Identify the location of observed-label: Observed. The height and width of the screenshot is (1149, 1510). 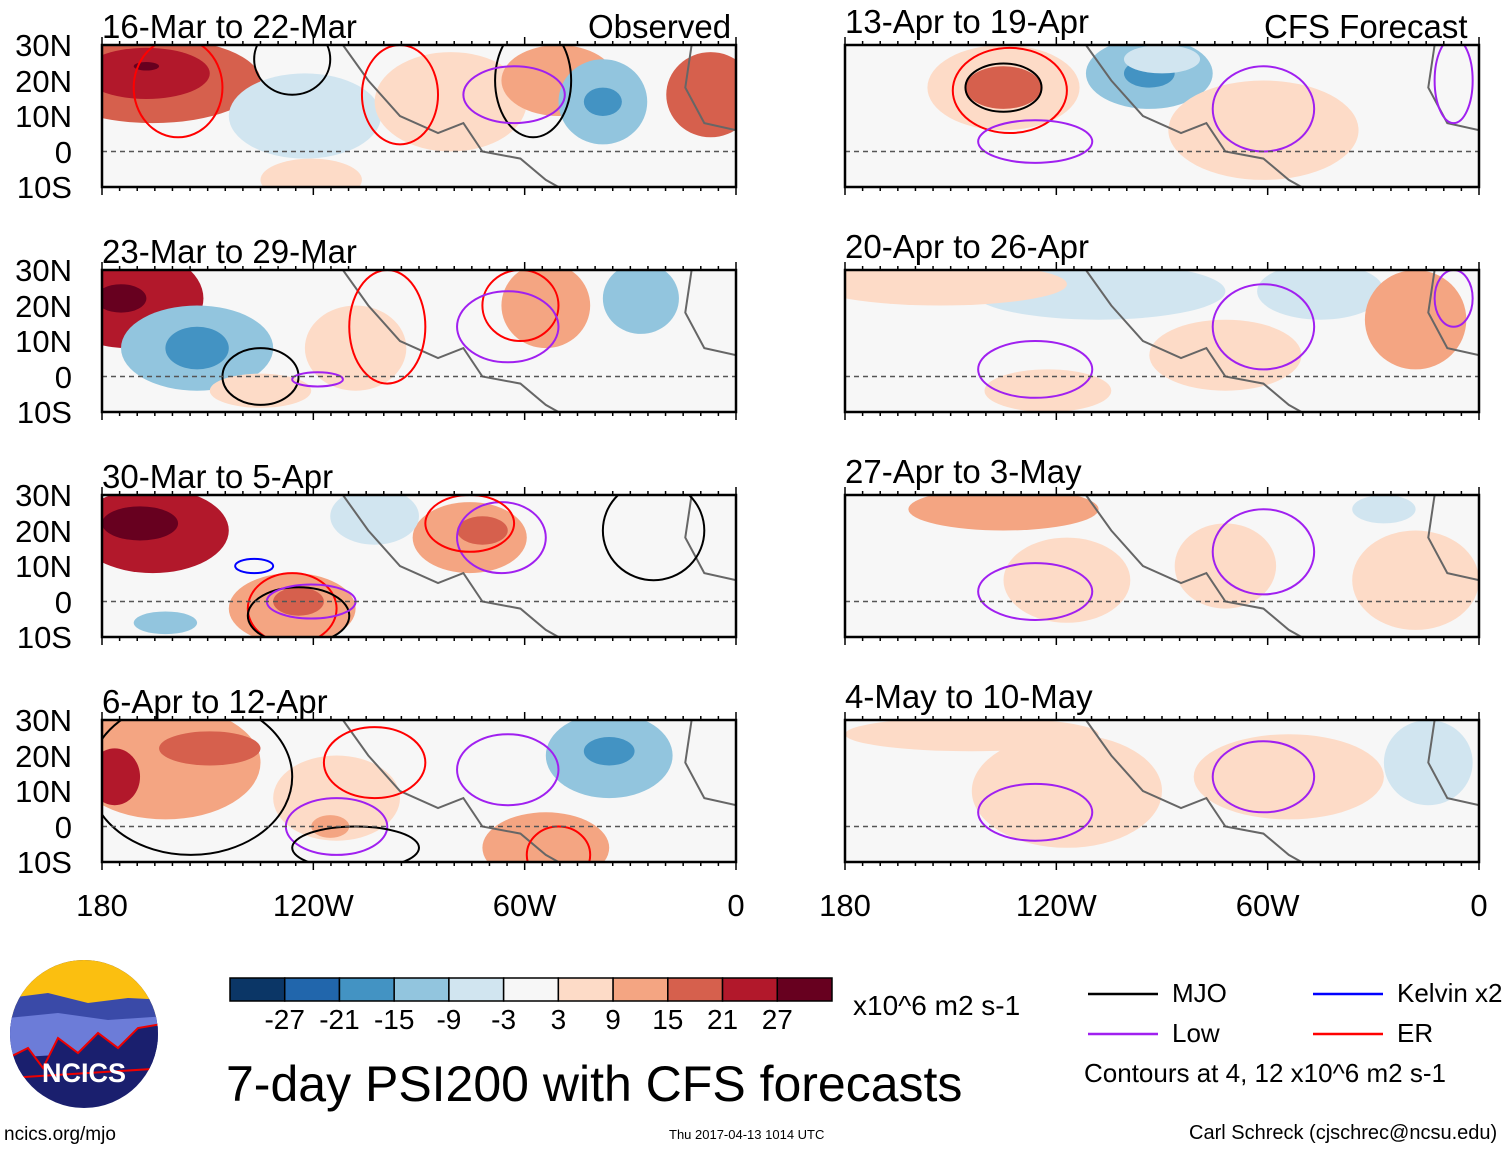
(660, 26).